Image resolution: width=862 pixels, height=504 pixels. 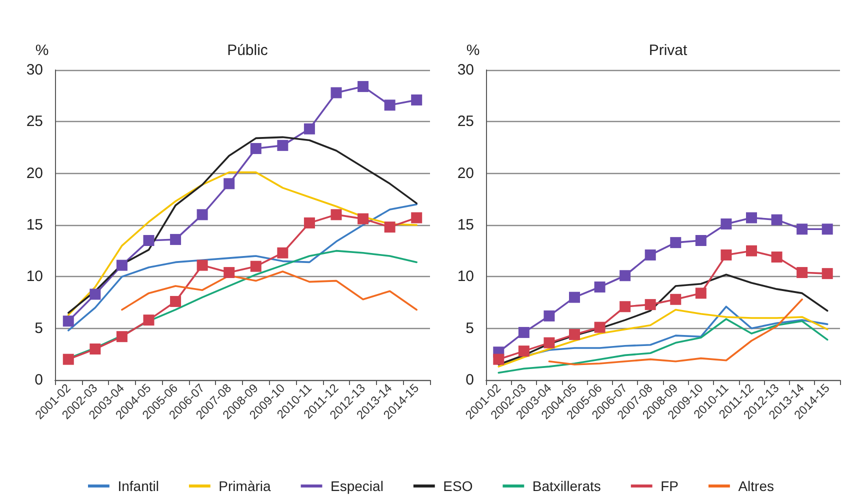 What do you see at coordinates (458, 486) in the screenshot?
I see `legend-label: ESO` at bounding box center [458, 486].